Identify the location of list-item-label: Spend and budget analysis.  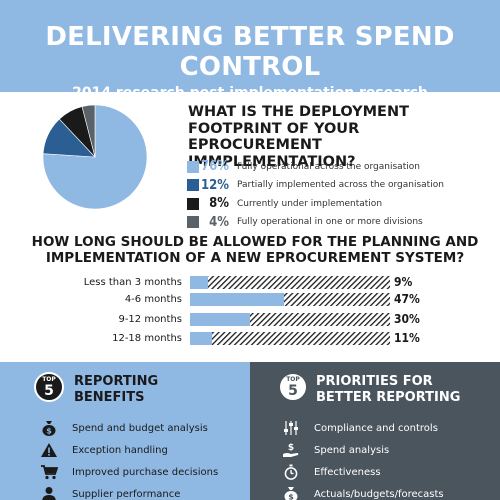
(140, 428).